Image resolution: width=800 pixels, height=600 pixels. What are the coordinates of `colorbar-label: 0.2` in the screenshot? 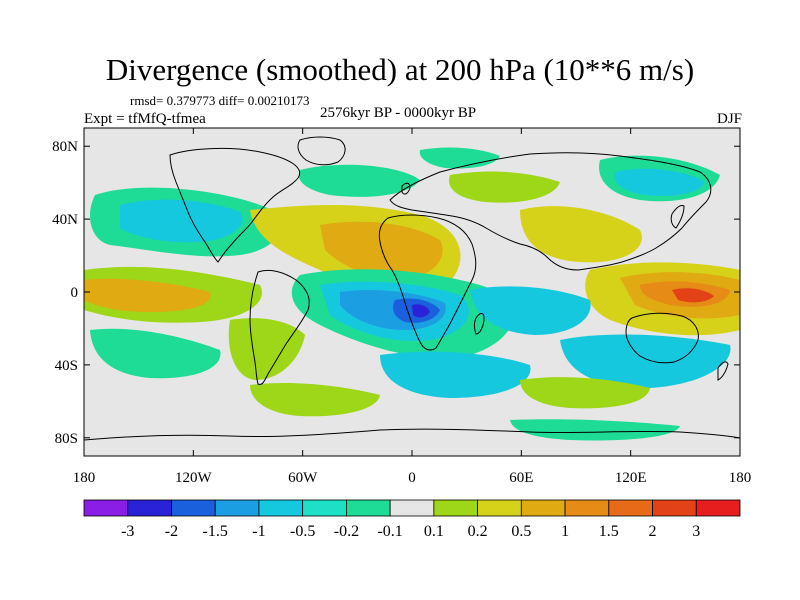 It's located at (478, 531).